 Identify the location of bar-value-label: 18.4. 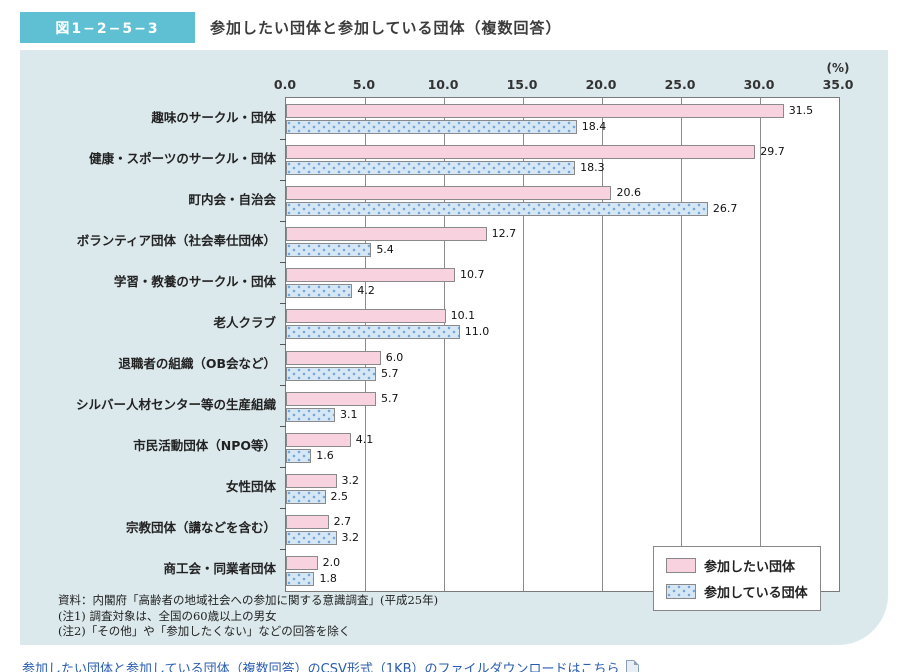
(594, 126).